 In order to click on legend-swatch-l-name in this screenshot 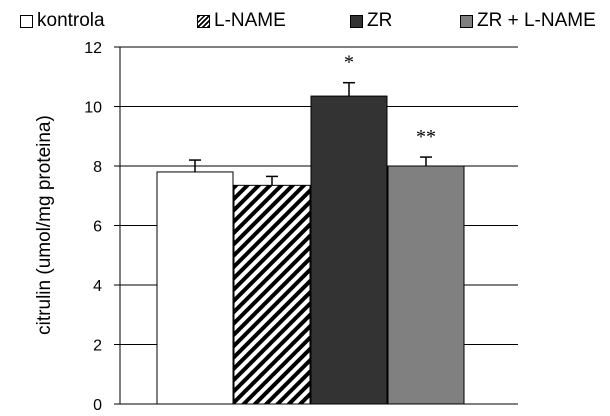, I will do `click(203, 21)`.